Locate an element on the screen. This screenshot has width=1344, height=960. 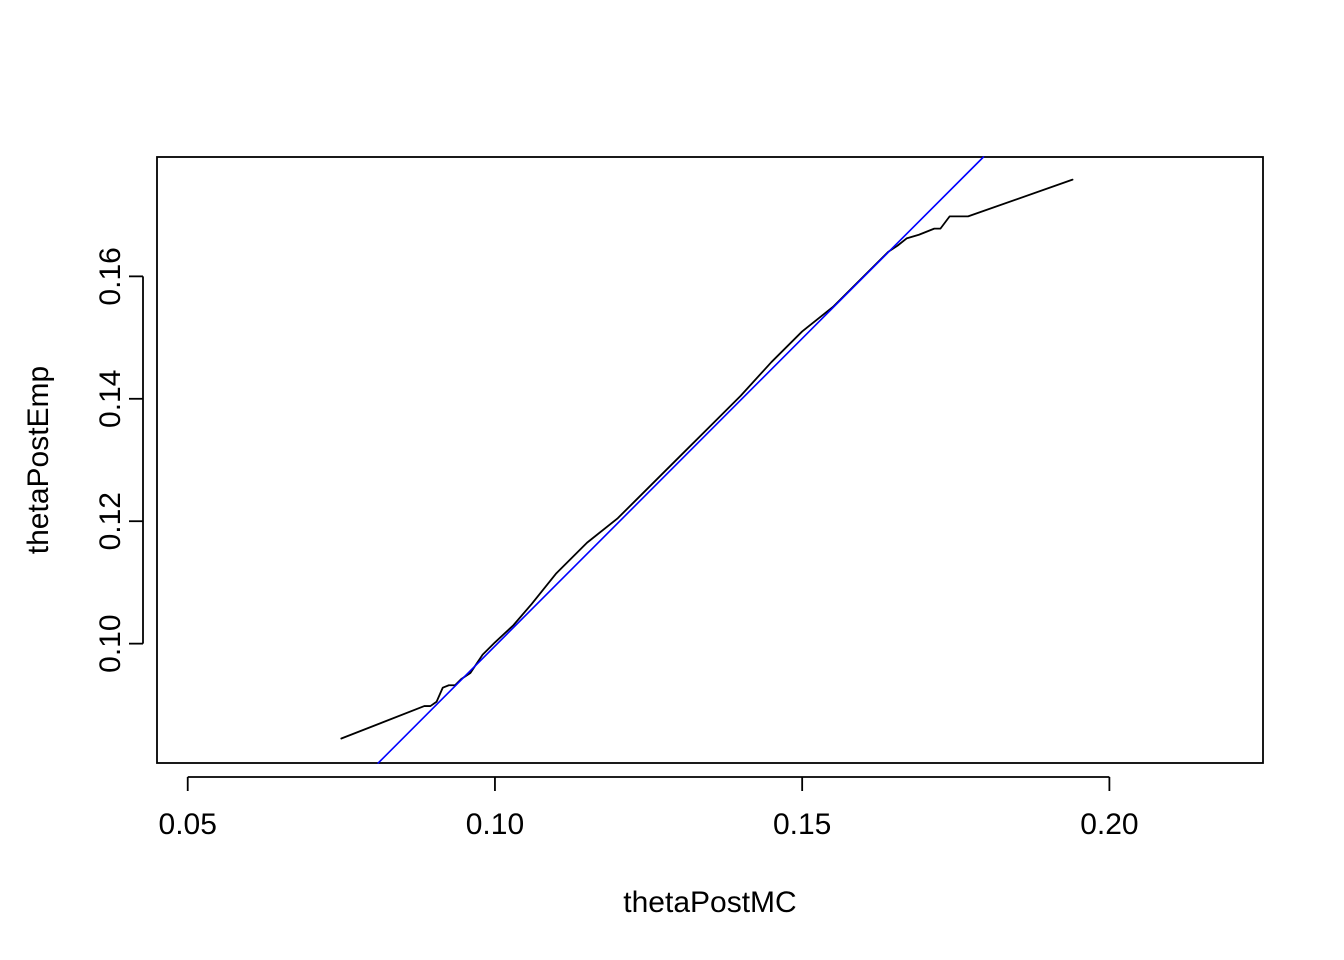
y-axis-title: thetaPostEmp is located at coordinates (38, 460).